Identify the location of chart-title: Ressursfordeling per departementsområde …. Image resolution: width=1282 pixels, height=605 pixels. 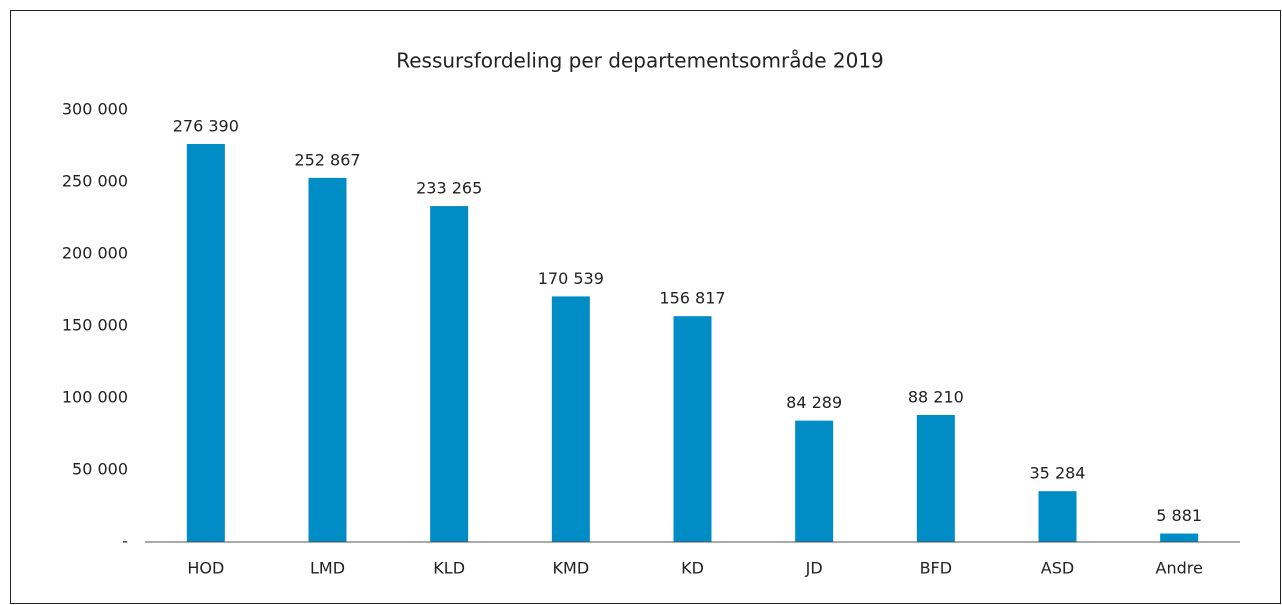
(640, 61).